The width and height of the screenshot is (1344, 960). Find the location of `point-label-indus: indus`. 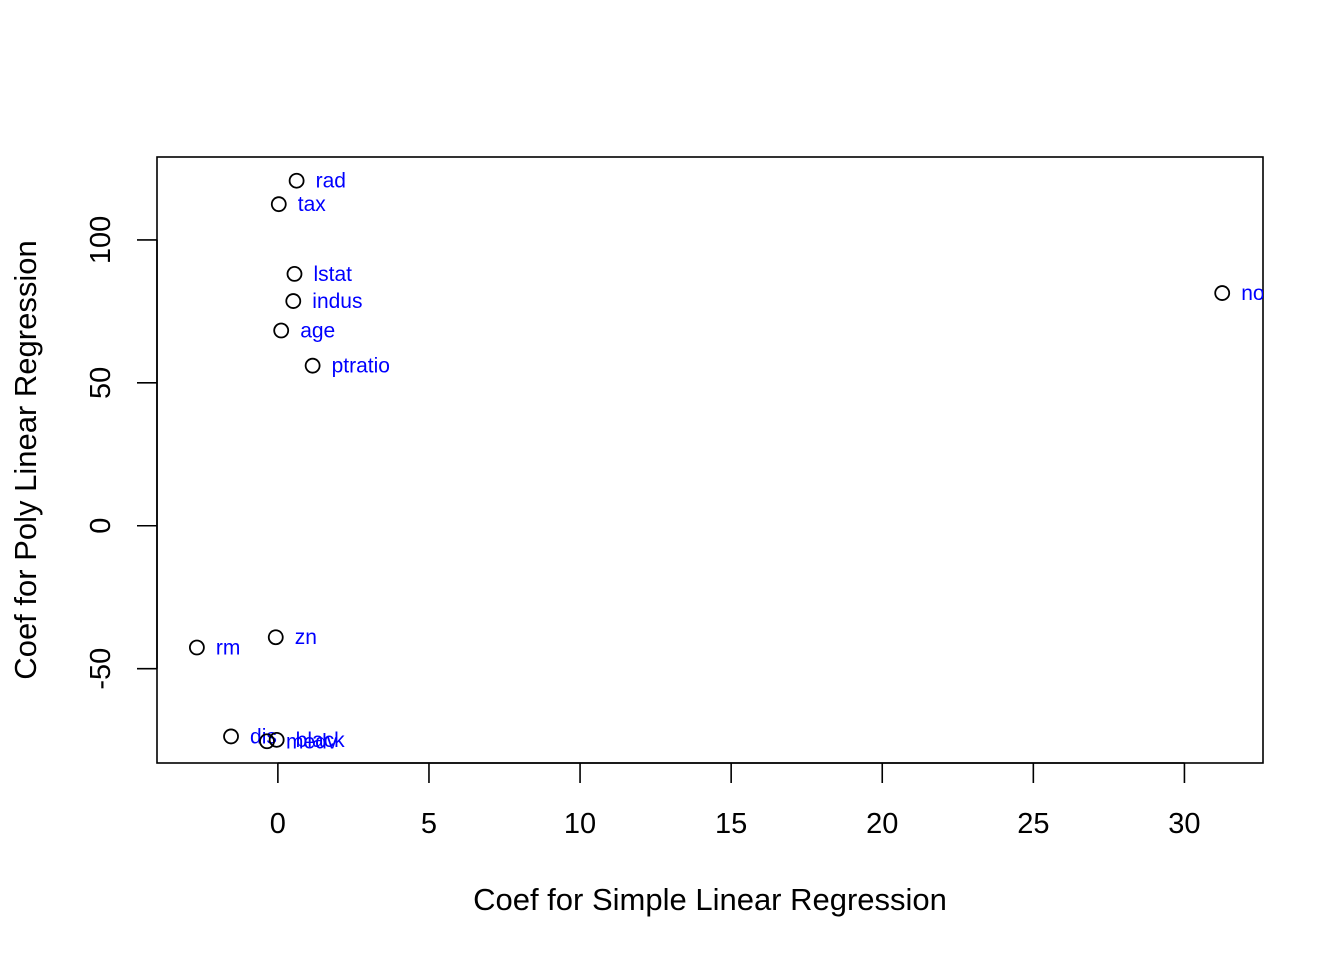

point-label-indus: indus is located at coordinates (337, 301).